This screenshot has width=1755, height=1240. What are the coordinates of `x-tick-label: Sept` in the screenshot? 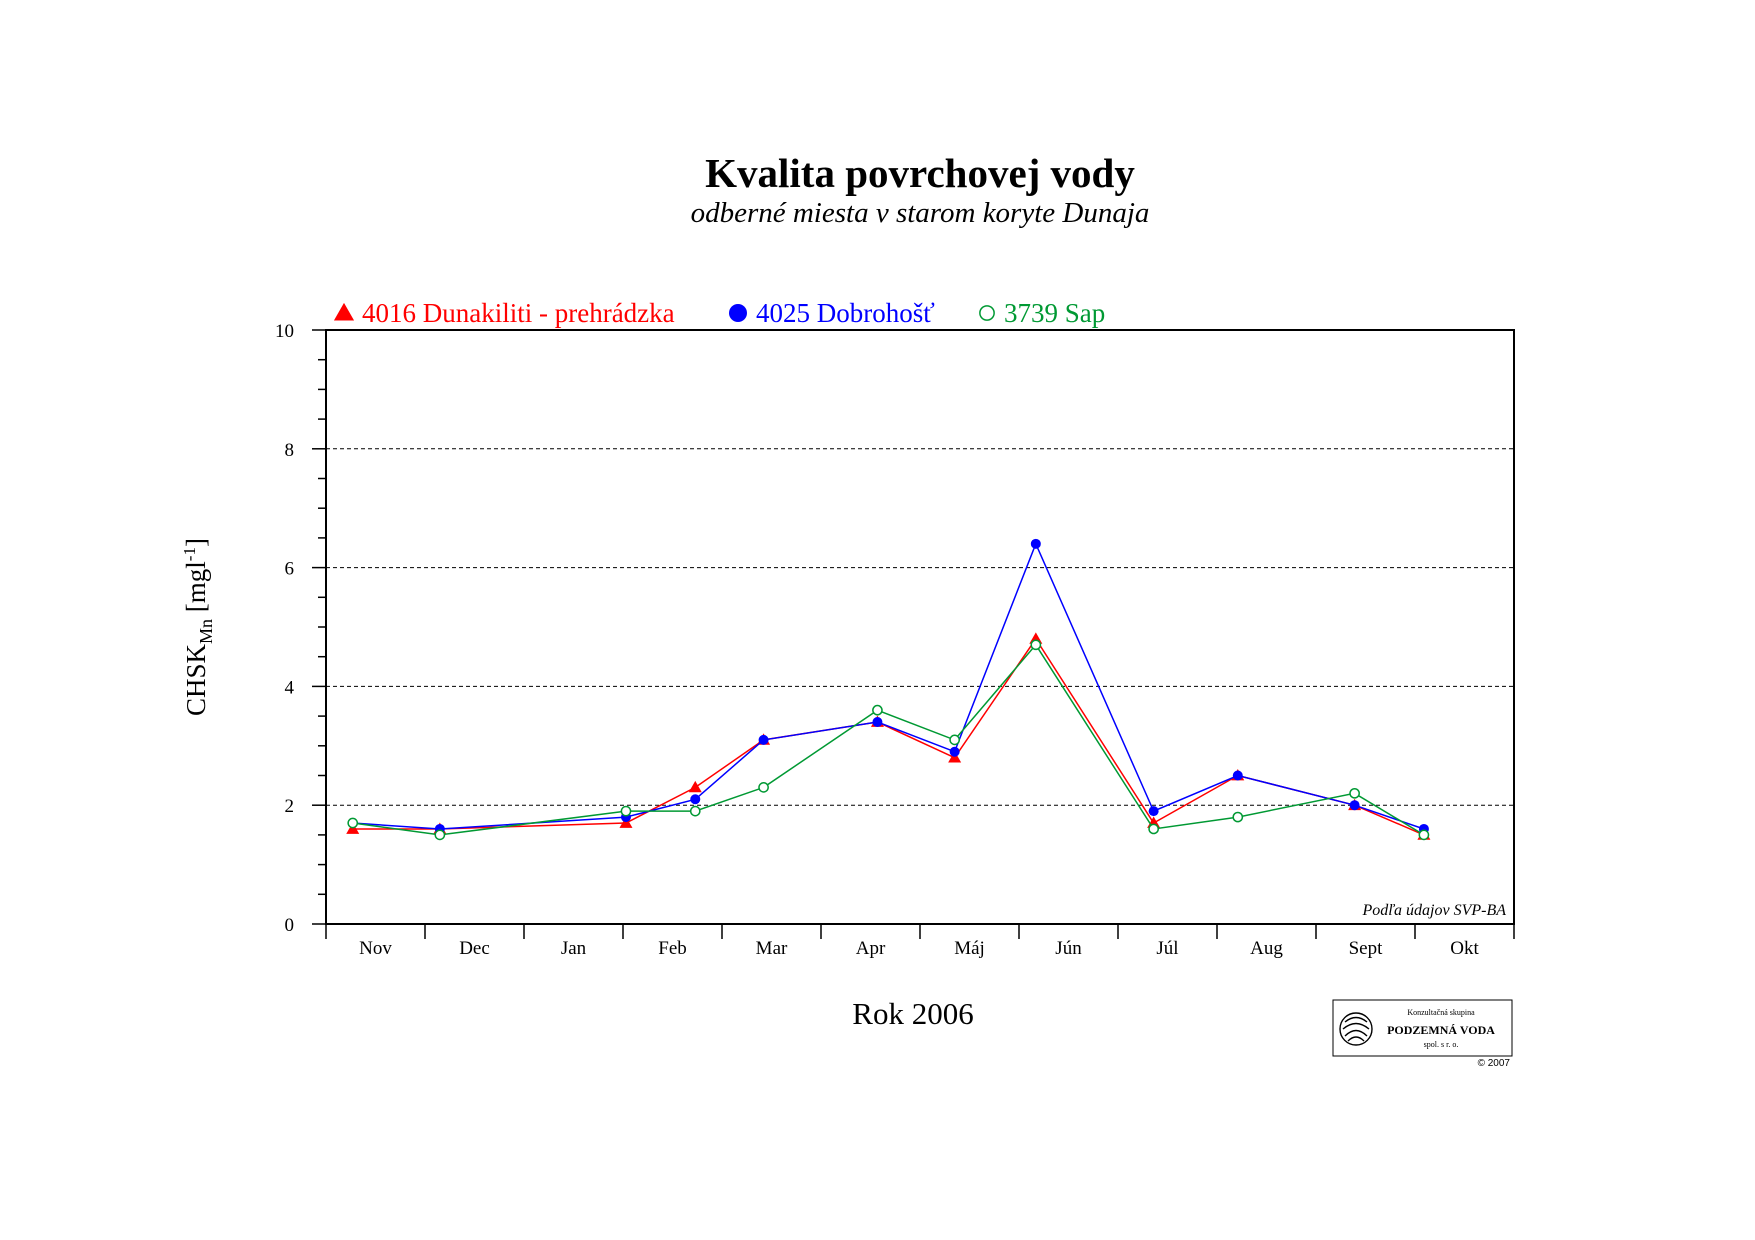 It's located at (1366, 948).